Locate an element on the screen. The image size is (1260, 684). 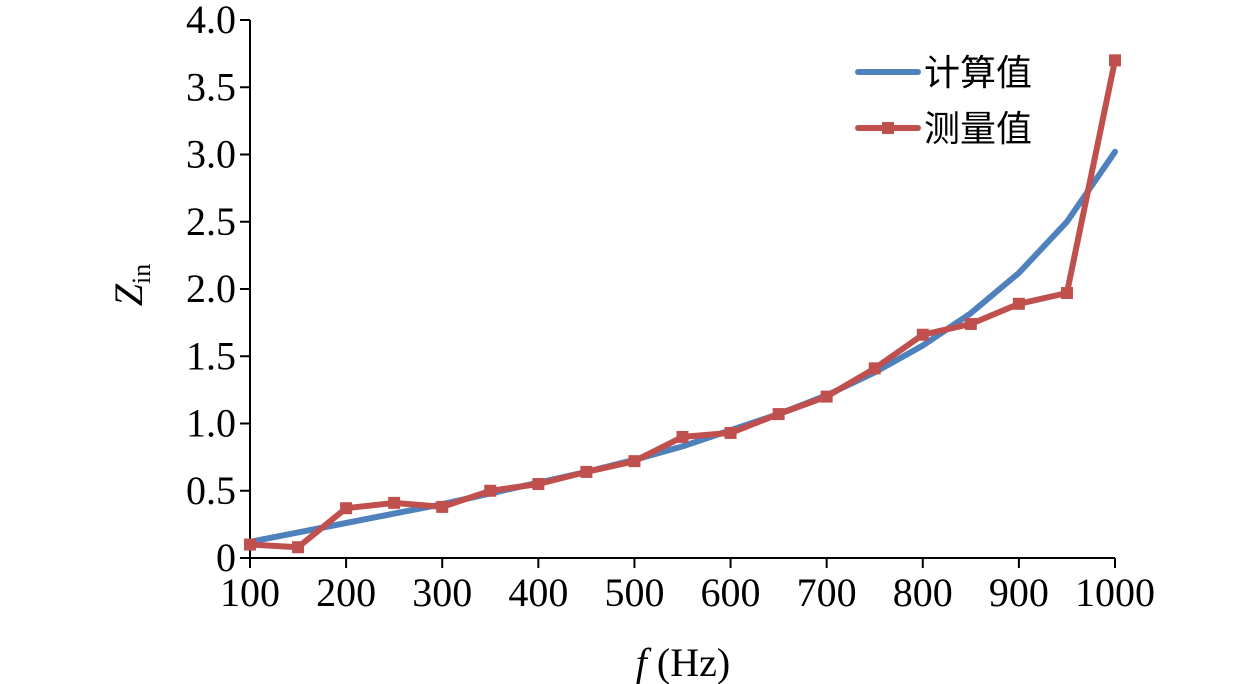
x-tick-label: 400 is located at coordinates (538, 592).